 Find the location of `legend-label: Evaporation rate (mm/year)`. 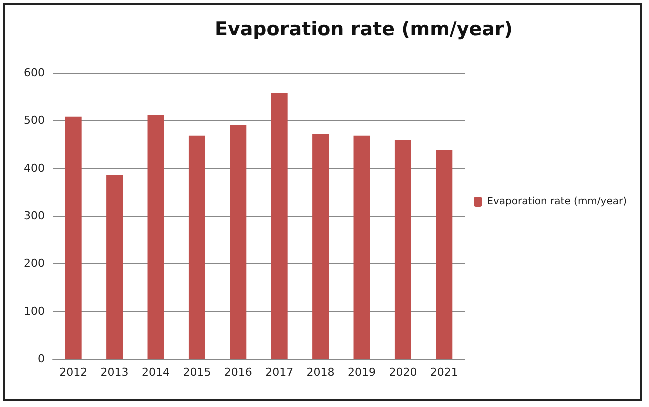

legend-label: Evaporation rate (mm/year) is located at coordinates (557, 202).